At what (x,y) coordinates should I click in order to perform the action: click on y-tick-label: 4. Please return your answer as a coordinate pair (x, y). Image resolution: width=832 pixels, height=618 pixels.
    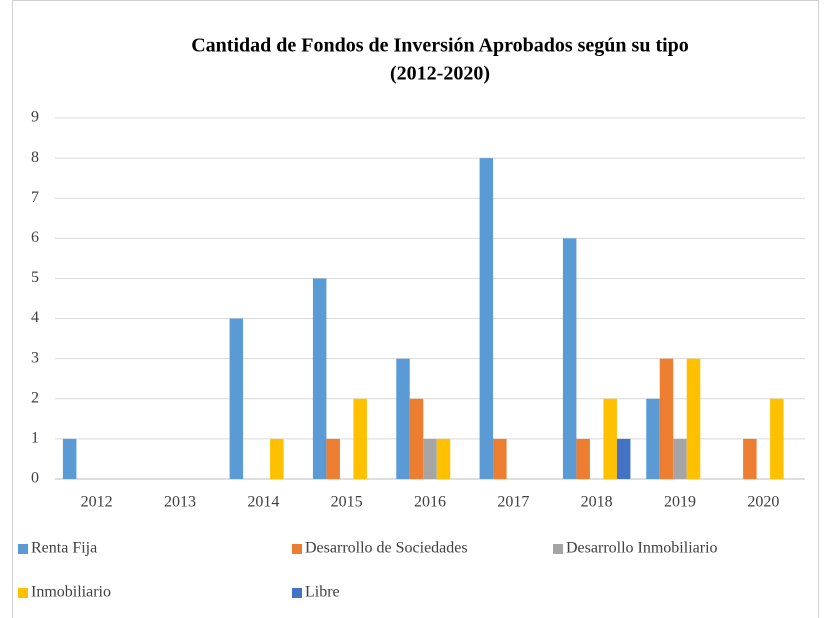
    Looking at the image, I should click on (35, 317).